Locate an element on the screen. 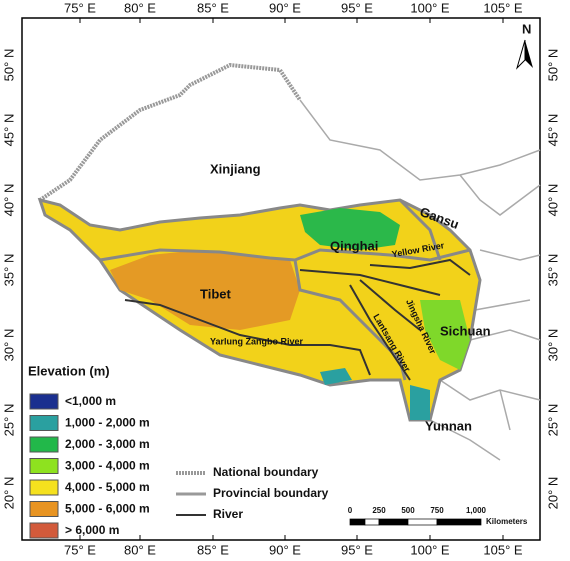 The image size is (570, 561). national-boundary is located at coordinates (170, 132).